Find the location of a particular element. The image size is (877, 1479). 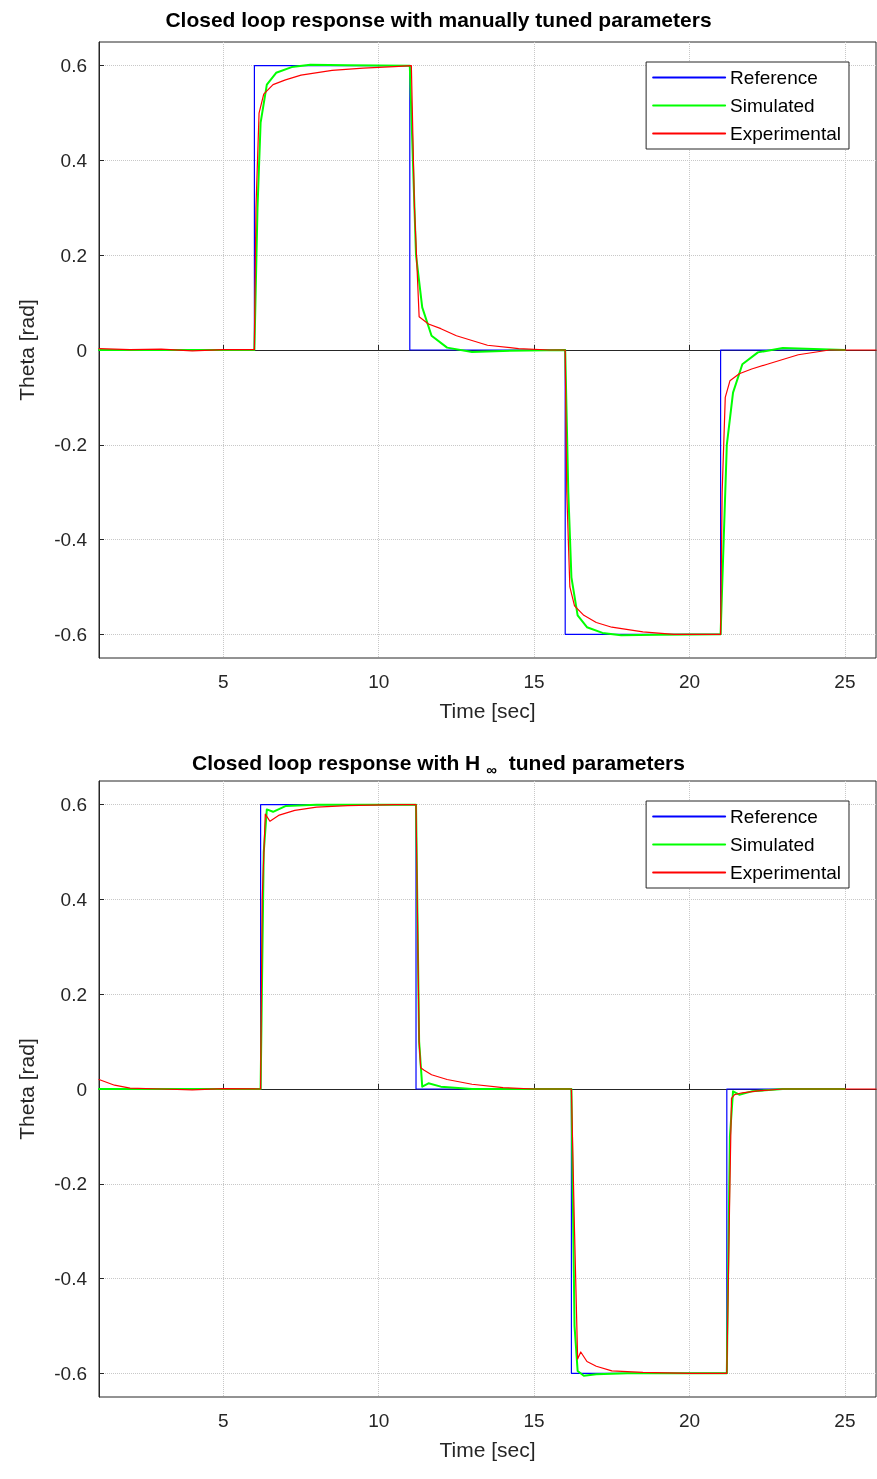

chart-title: Closed loop response with H∞ tuned parameters is located at coordinates (438, 764).